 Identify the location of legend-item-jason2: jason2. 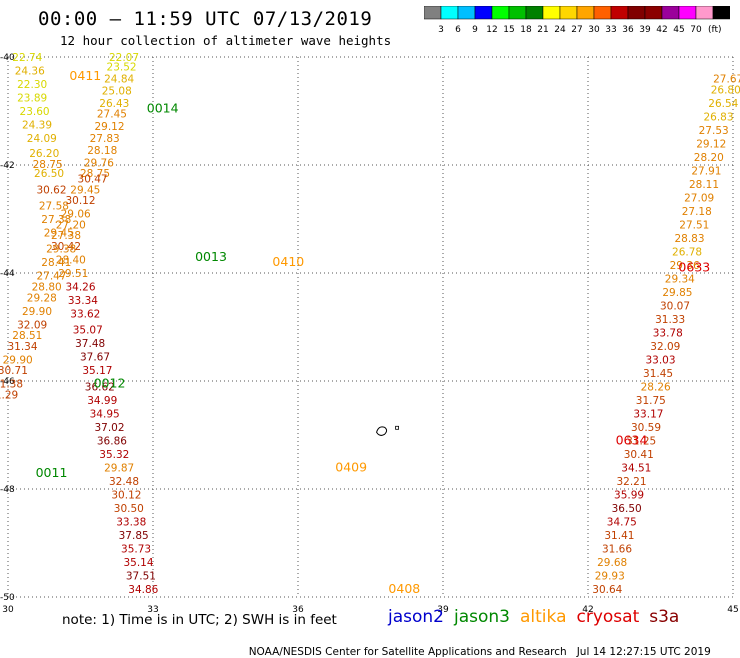
(416, 617).